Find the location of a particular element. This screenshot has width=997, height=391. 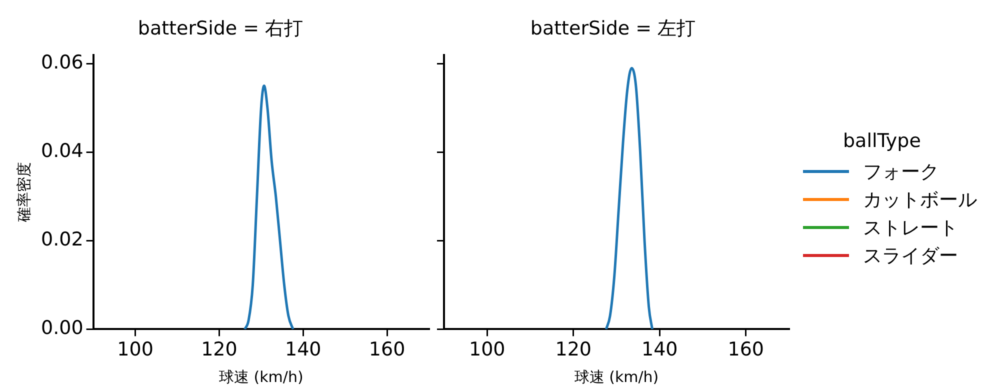

legend-title: ballType is located at coordinates (882, 141).